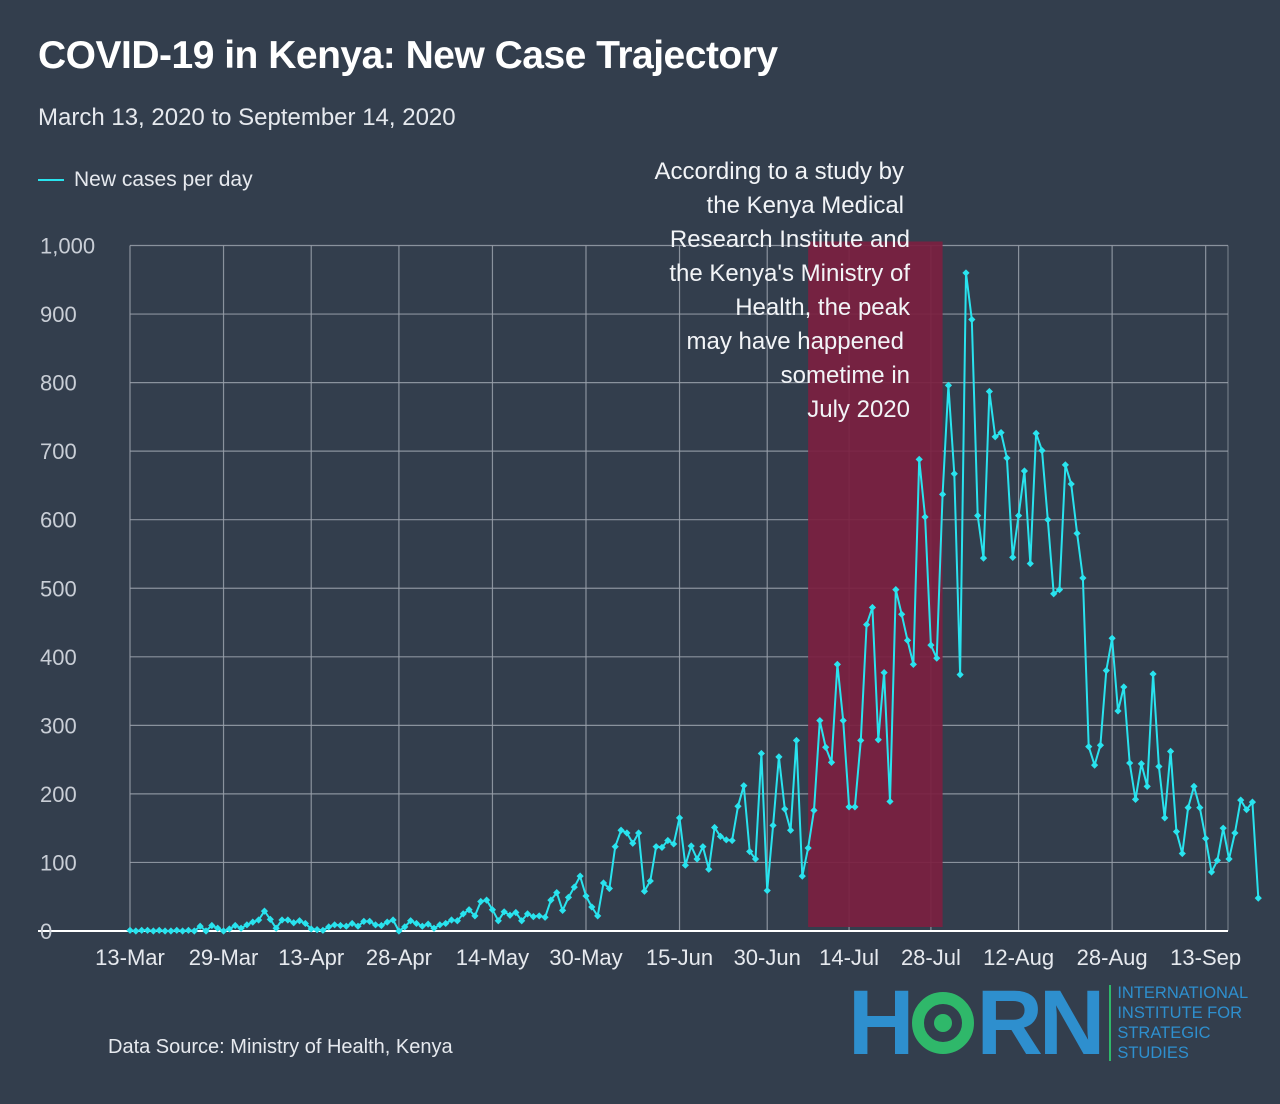 The width and height of the screenshot is (1280, 1104). I want to click on y-tick-label: 900, so click(58, 314).